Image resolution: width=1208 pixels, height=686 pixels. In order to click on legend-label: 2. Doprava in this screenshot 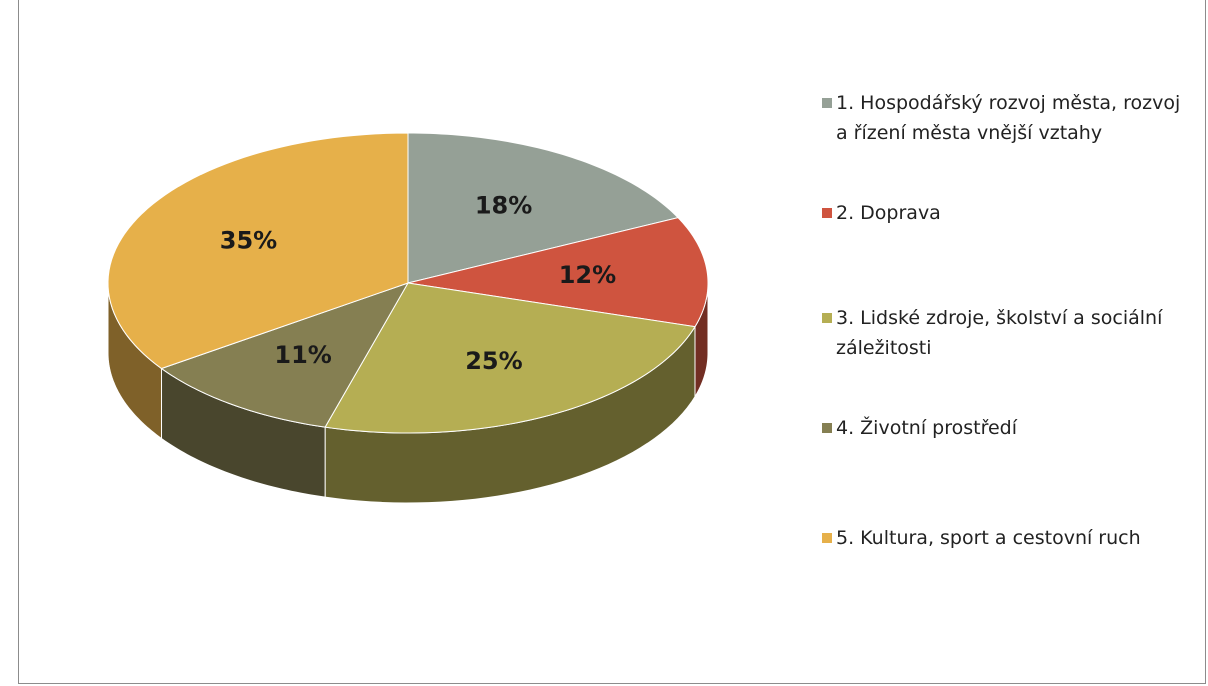, I will do `click(888, 213)`.